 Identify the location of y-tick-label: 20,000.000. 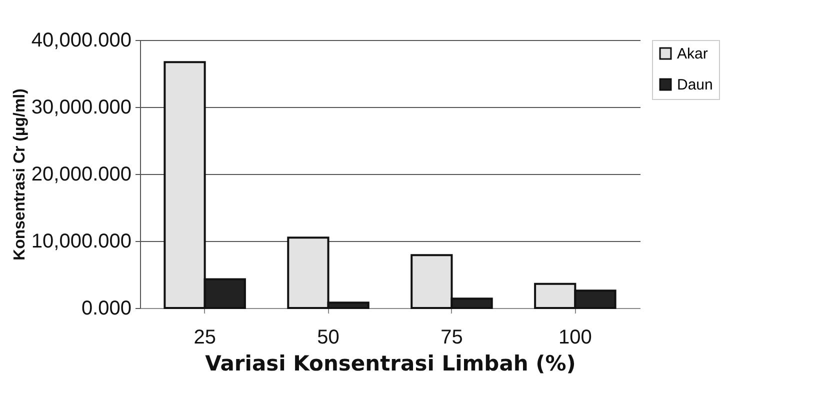
(81, 175).